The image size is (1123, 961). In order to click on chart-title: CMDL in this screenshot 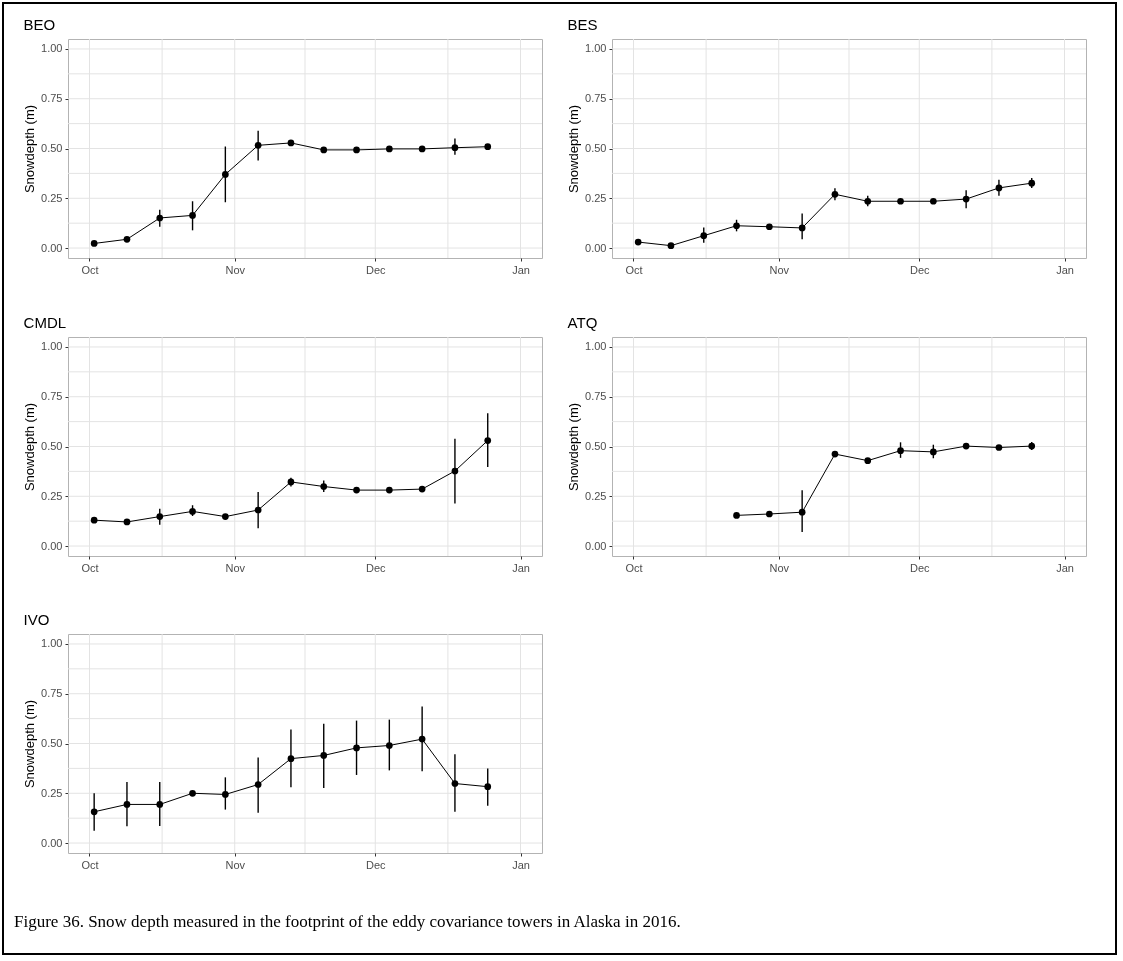, I will do `click(45, 322)`.